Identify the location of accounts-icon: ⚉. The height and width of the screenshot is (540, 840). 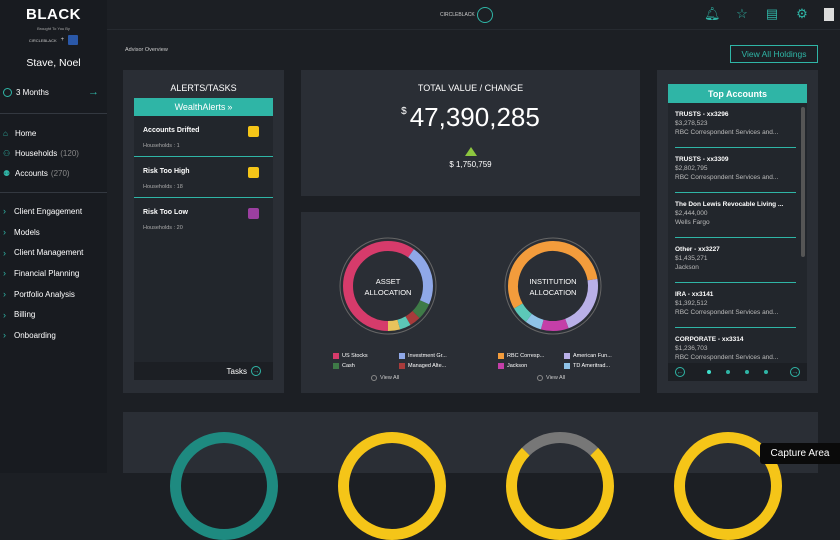
(7, 173).